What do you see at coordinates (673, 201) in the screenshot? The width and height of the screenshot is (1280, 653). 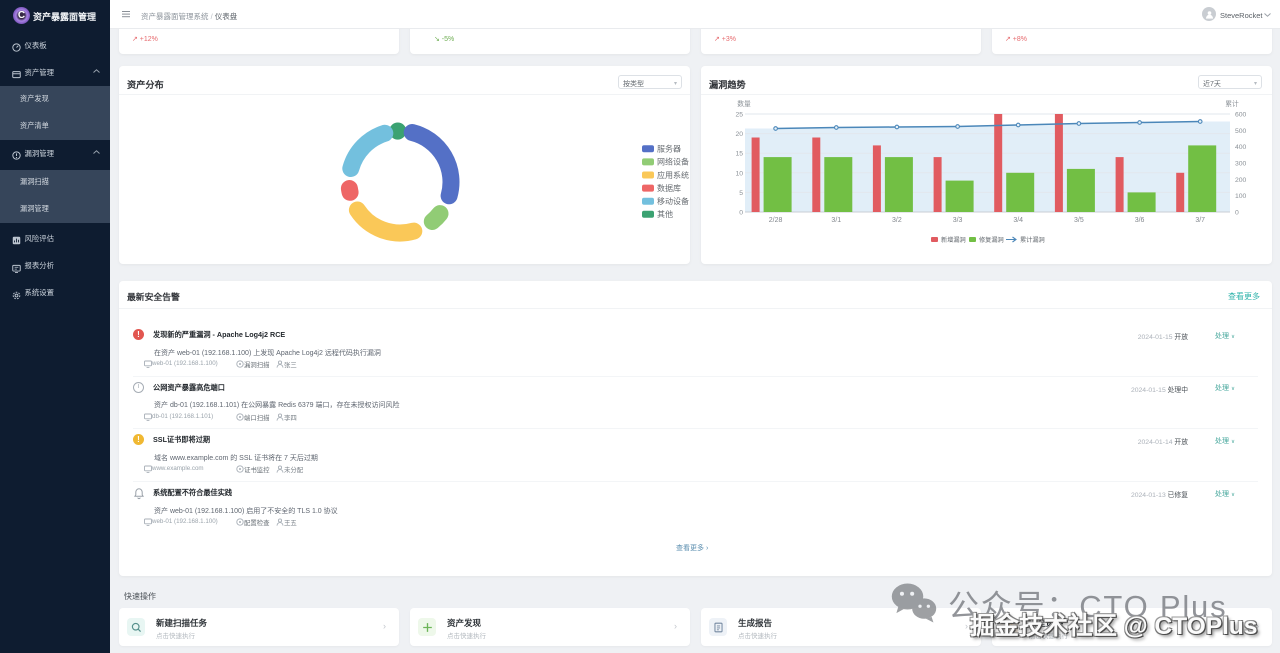 I see `svg-text: 移动设备` at bounding box center [673, 201].